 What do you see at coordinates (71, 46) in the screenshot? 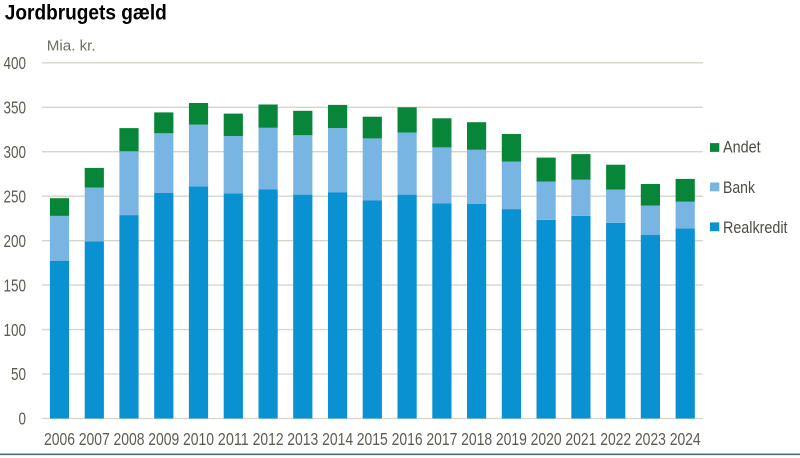
I see `svg-text: Mia. kr.` at bounding box center [71, 46].